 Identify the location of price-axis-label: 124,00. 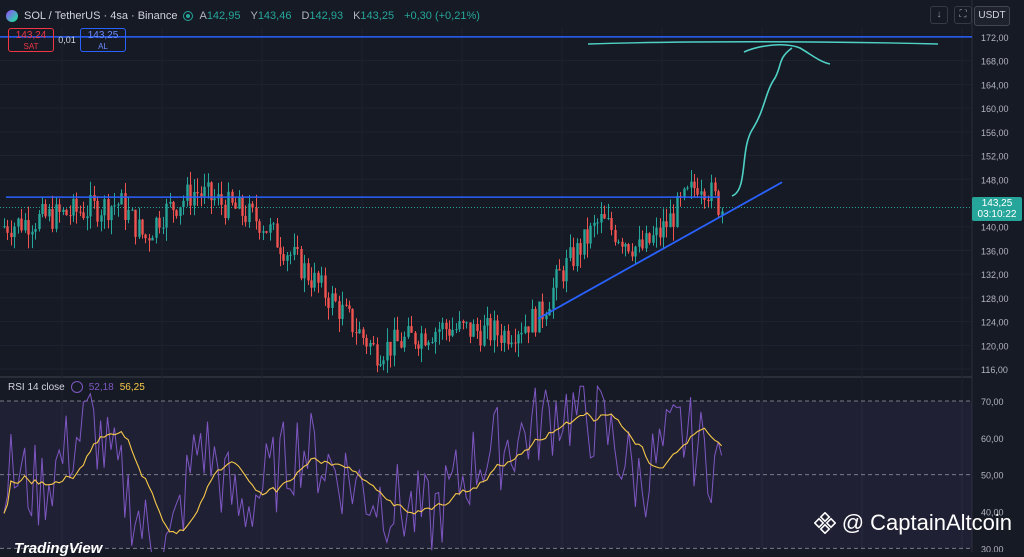
(995, 323).